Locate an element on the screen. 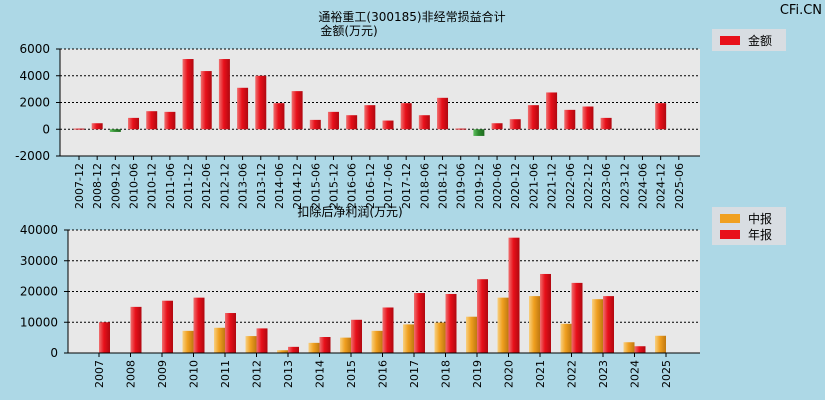  legend-label: 金额 is located at coordinates (760, 40).